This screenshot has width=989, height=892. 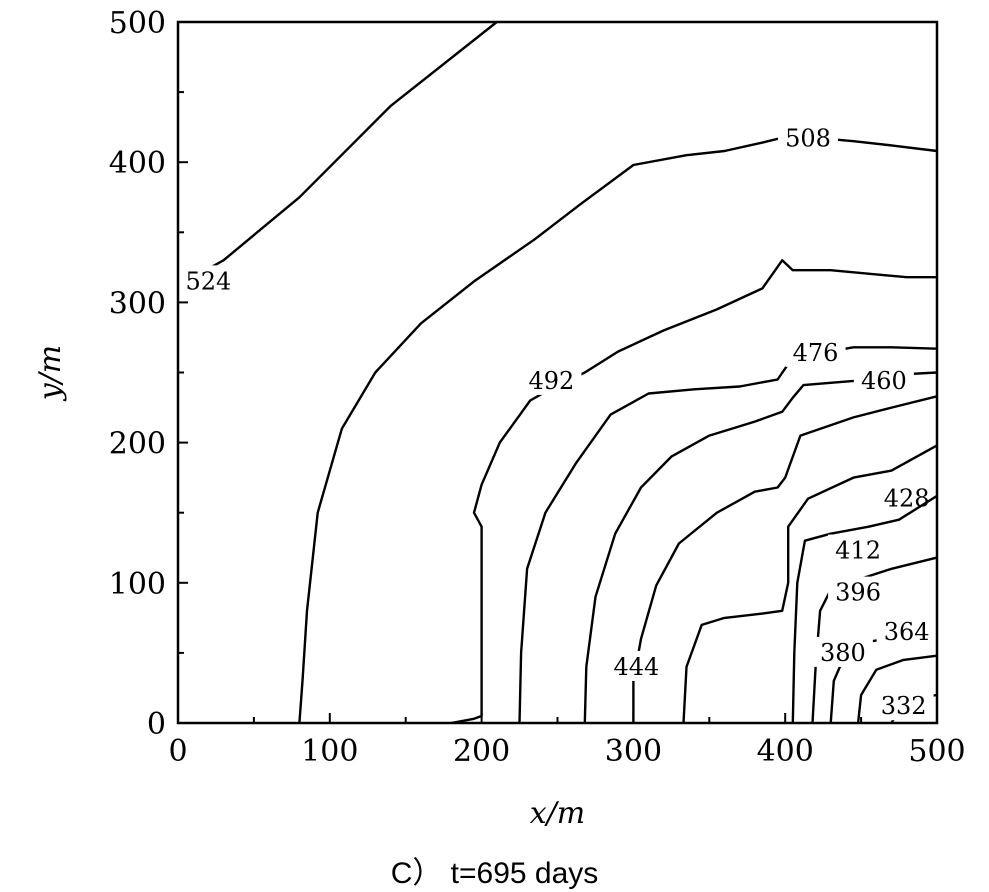 What do you see at coordinates (137, 23) in the screenshot?
I see `y-tick-label: 500` at bounding box center [137, 23].